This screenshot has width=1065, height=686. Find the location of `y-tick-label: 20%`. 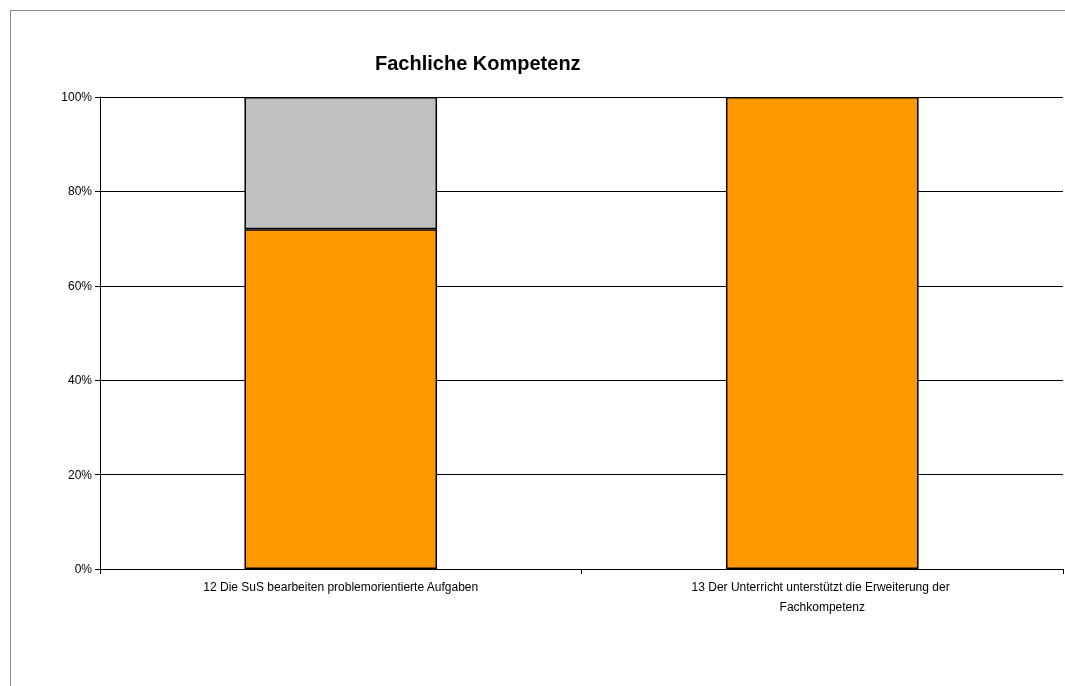

y-tick-label: 20% is located at coordinates (80, 474).